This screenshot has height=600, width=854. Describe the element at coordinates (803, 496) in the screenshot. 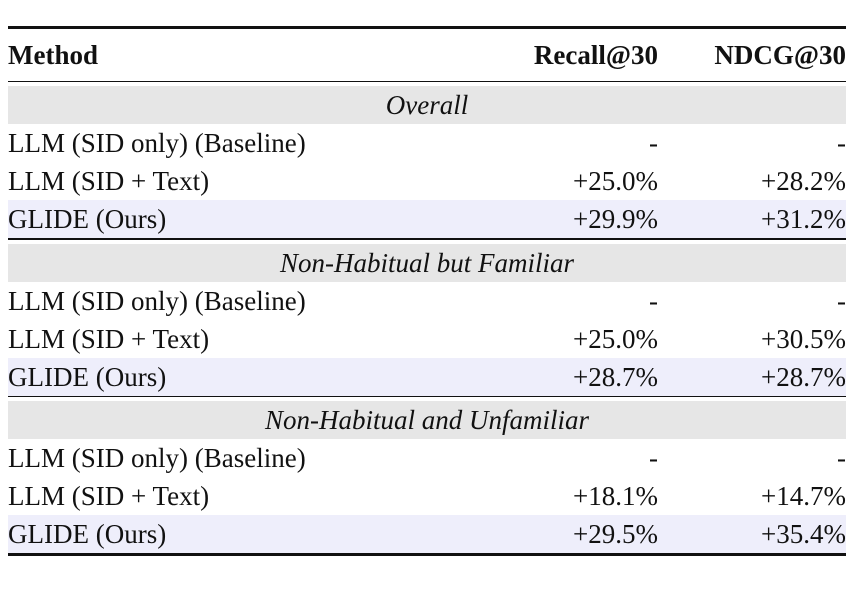

I see `cell-ndcg: +14.7%` at that location.